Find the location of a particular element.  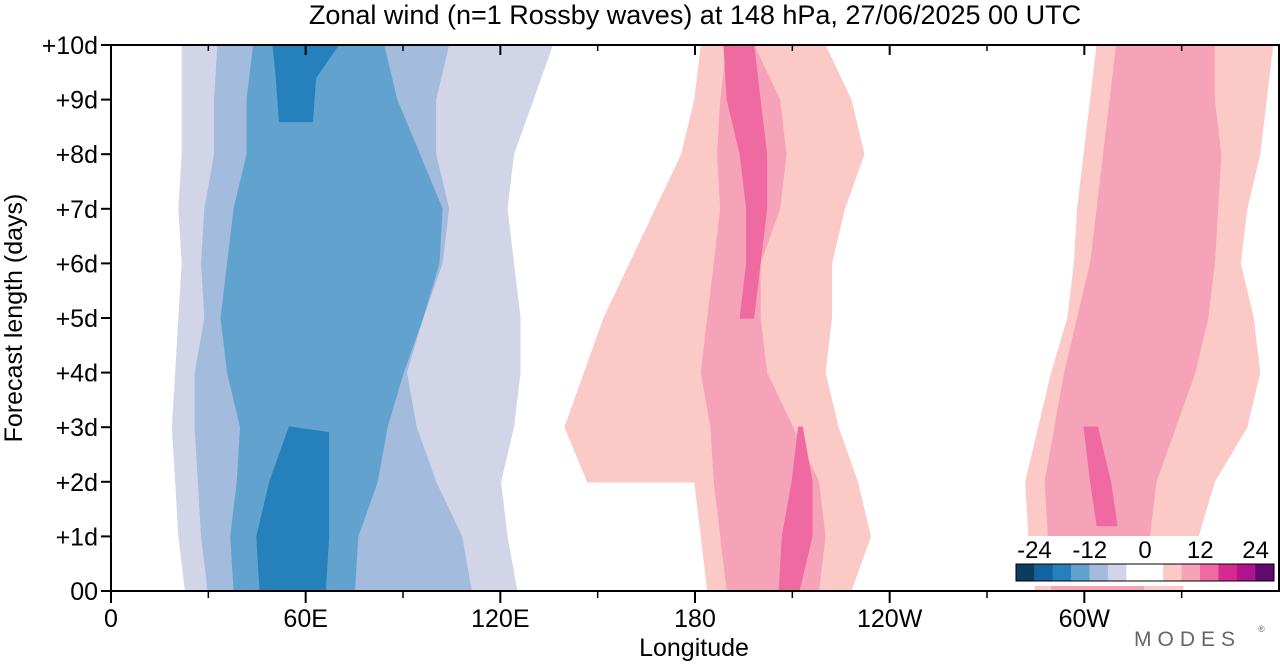

contour-band-east-c is located at coordinates (795, 509).